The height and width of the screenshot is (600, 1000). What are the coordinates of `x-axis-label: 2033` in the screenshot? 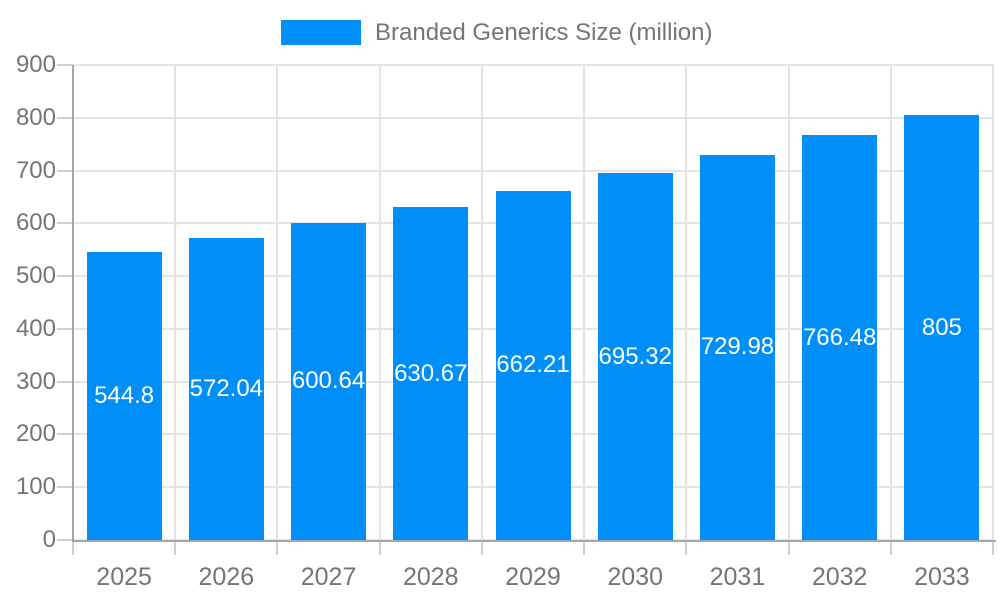 It's located at (942, 577).